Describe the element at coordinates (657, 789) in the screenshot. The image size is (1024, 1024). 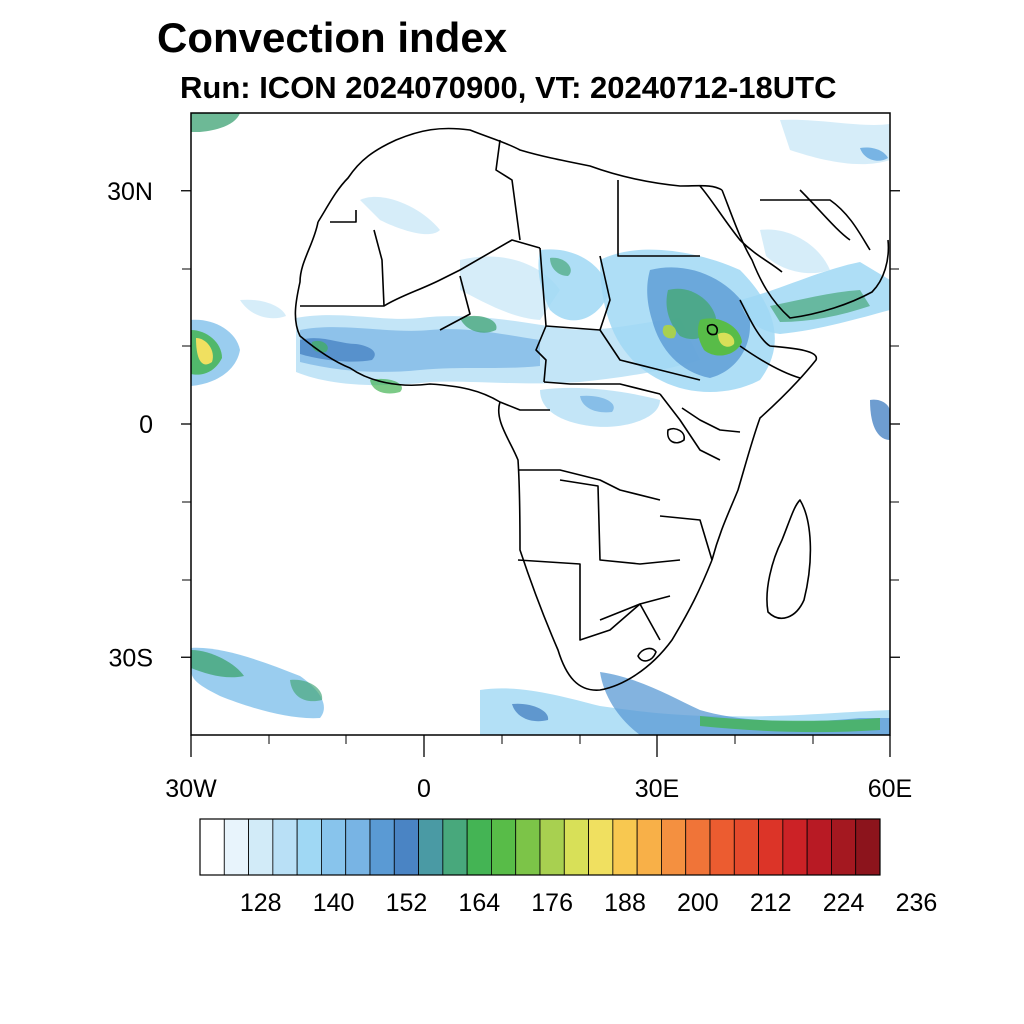
I see `lon-tick-label: 30E` at that location.